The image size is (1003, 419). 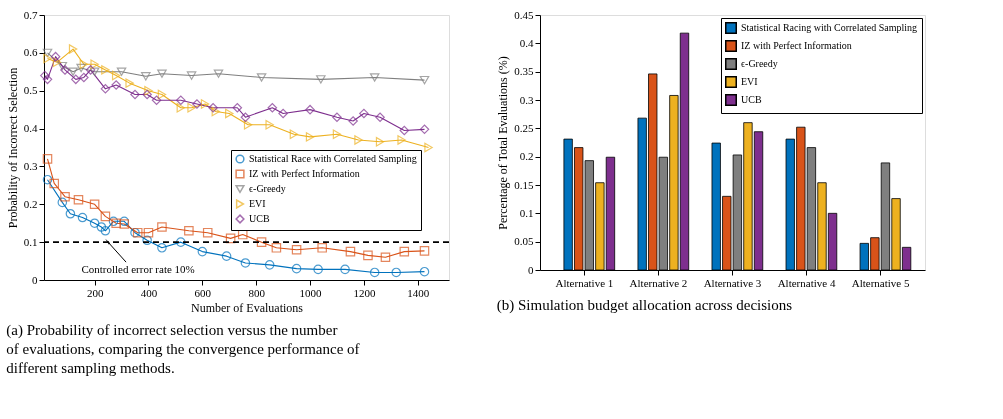 I want to click on y-tick-label: 0.45, so click(x=524, y=14).